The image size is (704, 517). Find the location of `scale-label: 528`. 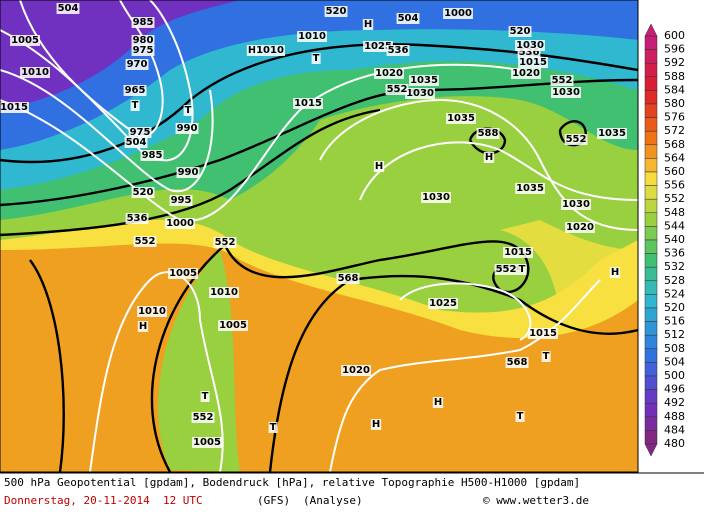

scale-label: 528 is located at coordinates (674, 280).